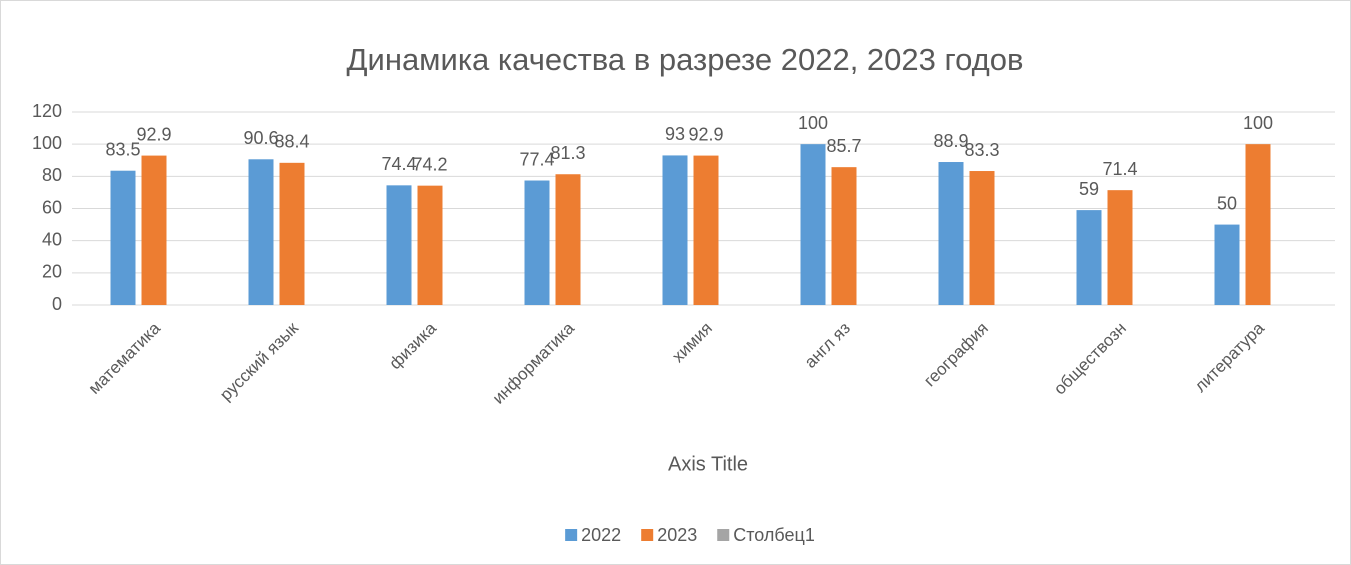 This screenshot has width=1351, height=565. I want to click on data-label: 88.4, so click(291, 142).